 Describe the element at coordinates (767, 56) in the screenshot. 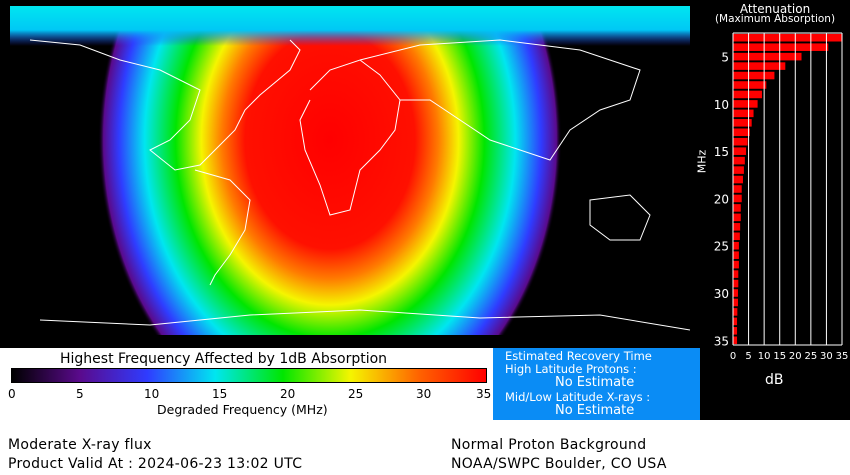

I see `bar-5mhz` at that location.